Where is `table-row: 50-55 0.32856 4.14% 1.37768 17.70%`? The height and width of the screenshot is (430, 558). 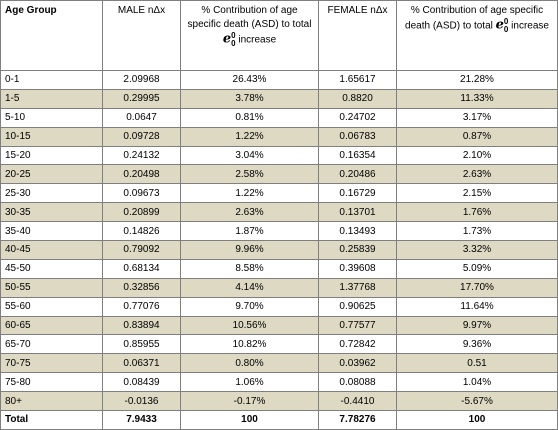 table-row: 50-55 0.32856 4.14% 1.37768 17.70% is located at coordinates (279, 287).